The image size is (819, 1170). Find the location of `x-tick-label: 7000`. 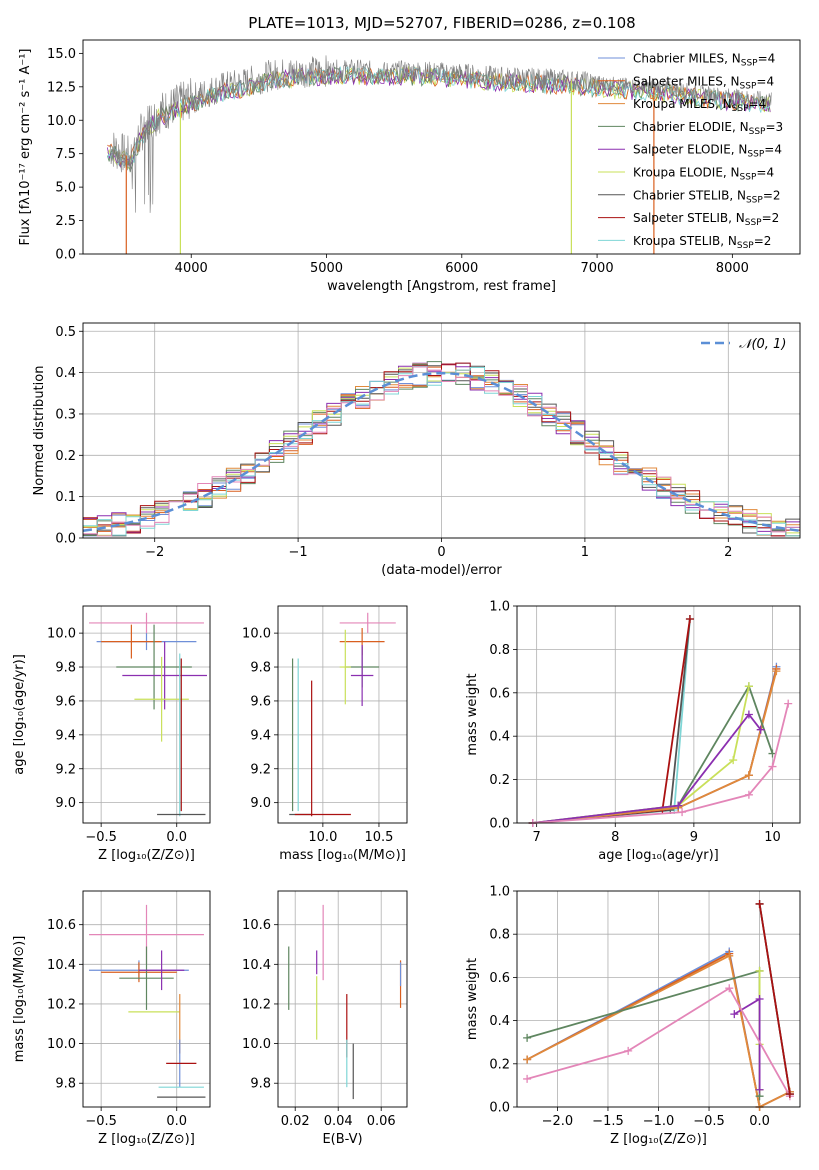

x-tick-label: 7000 is located at coordinates (597, 268).